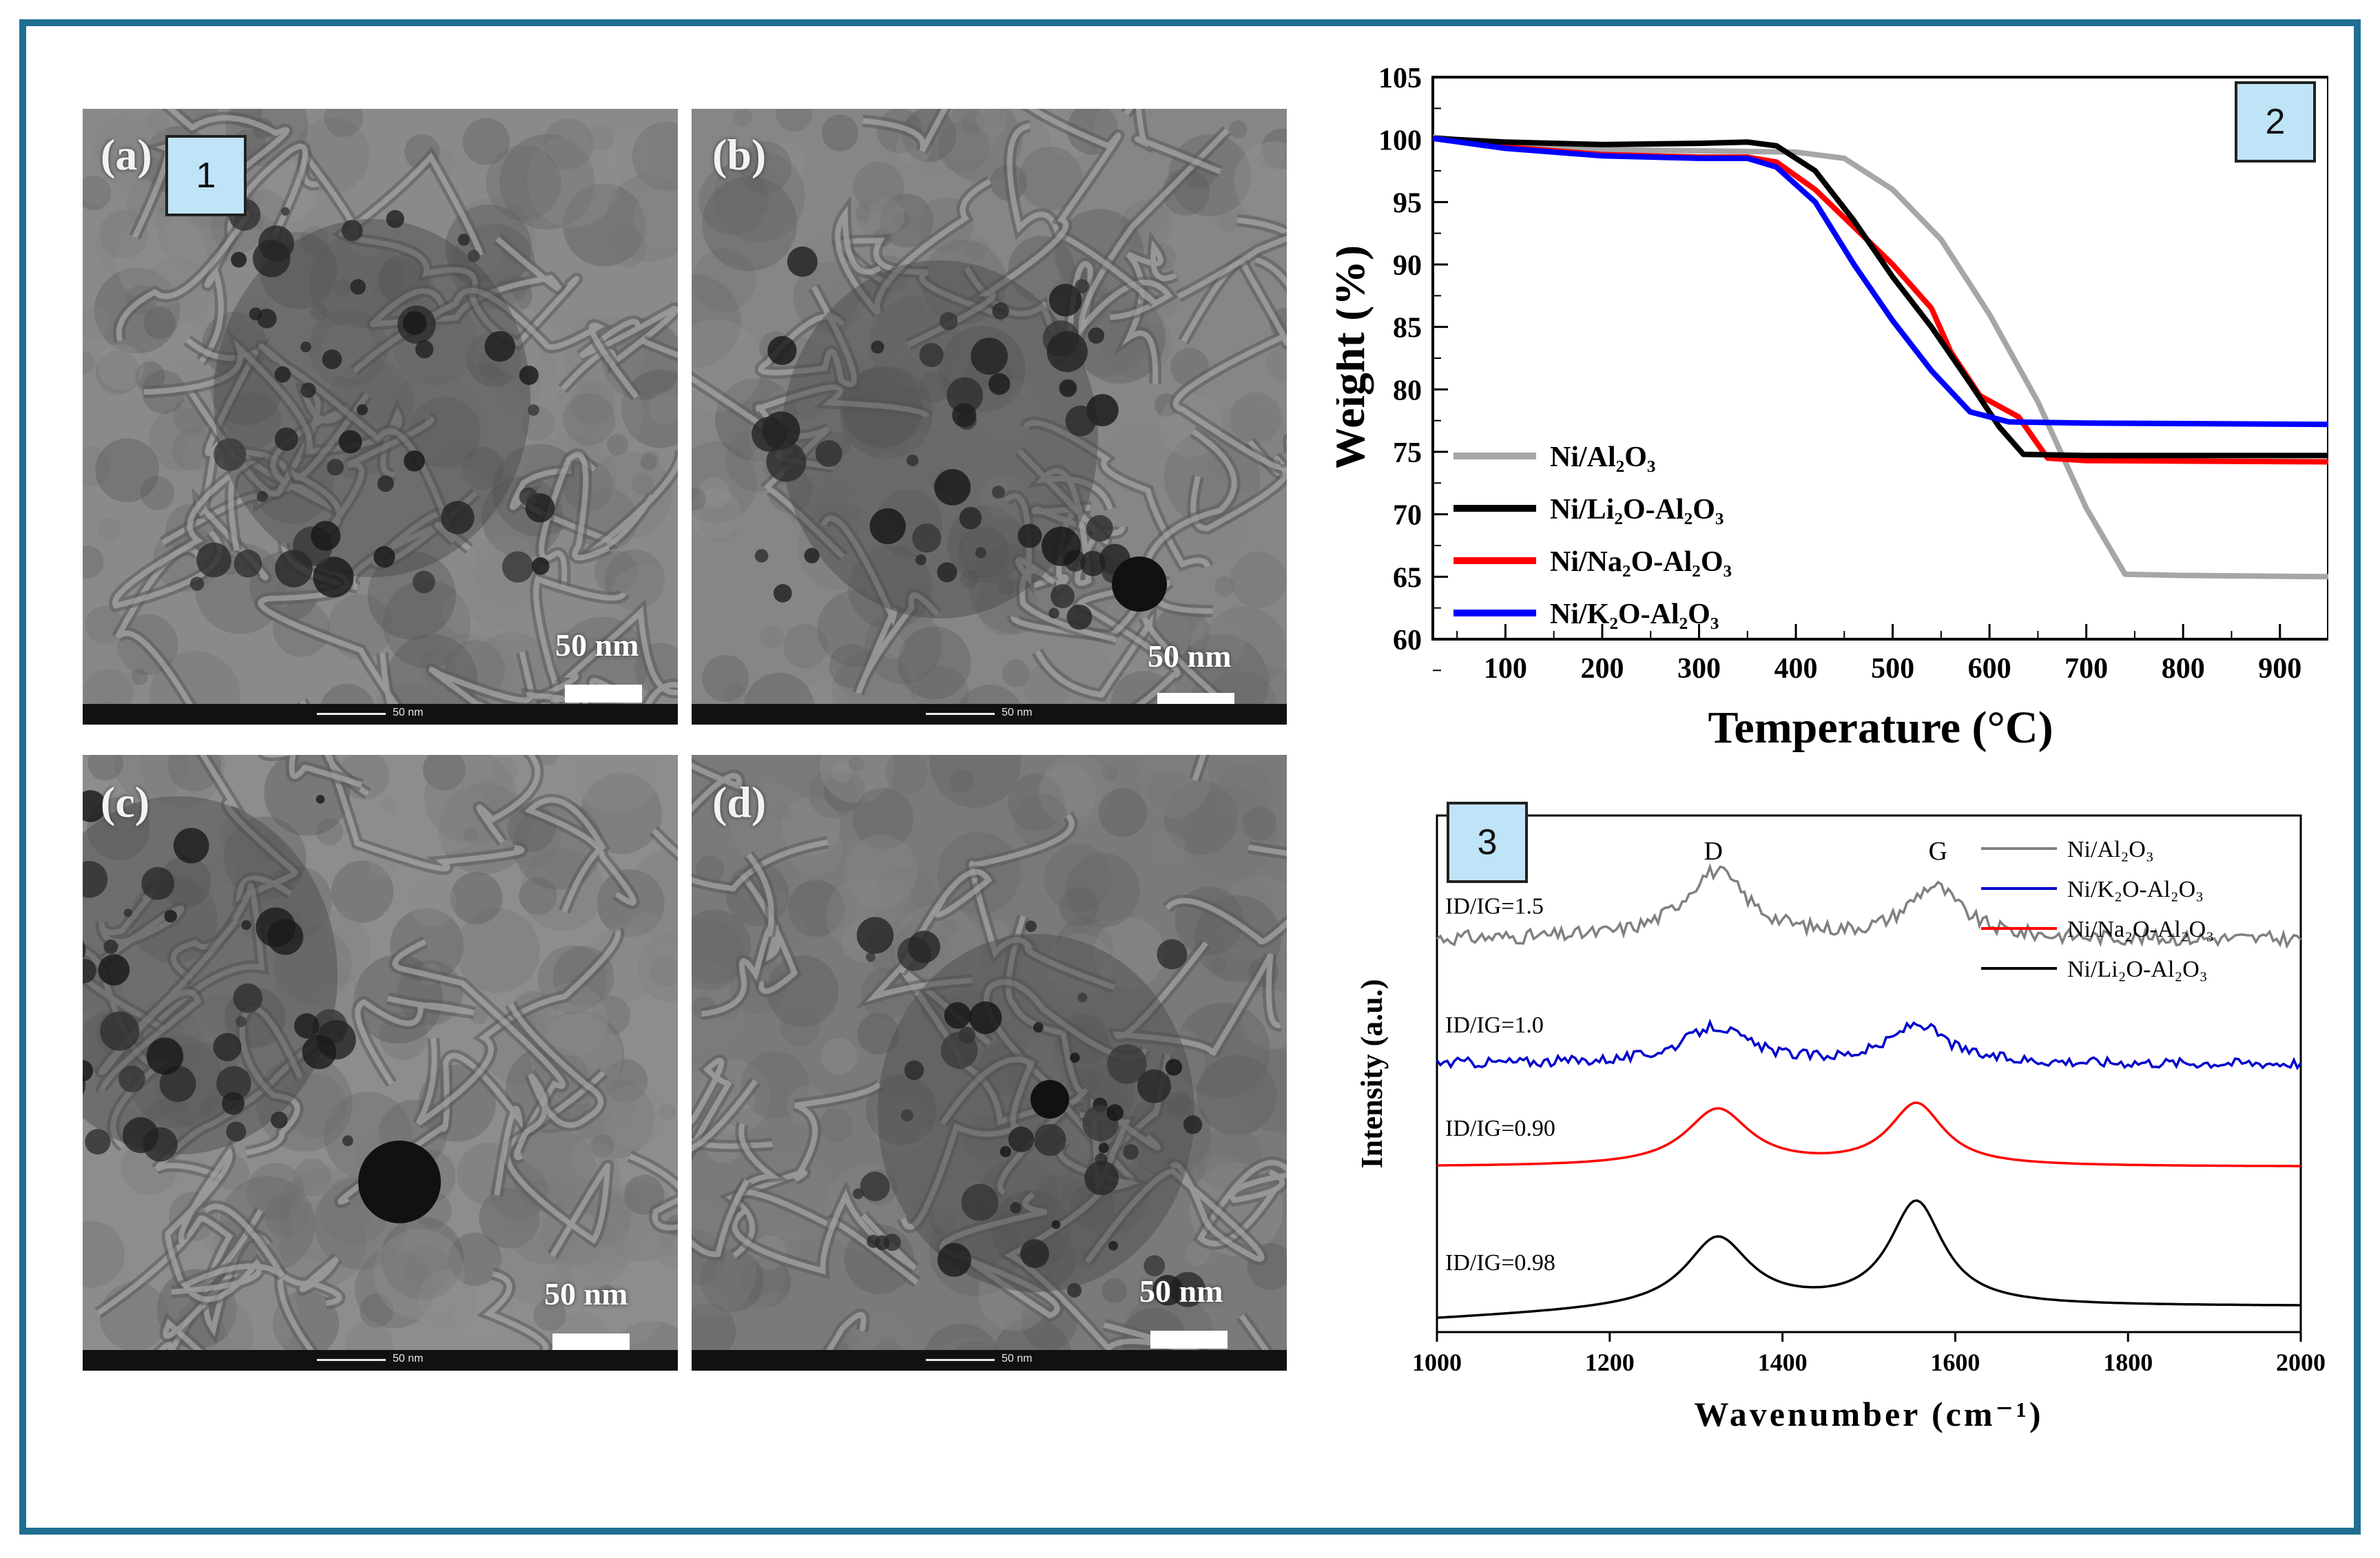 The image size is (2380, 1558). What do you see at coordinates (2137, 970) in the screenshot?
I see `raman-legend-label: Ni/Li₂O-Al₂O₃` at bounding box center [2137, 970].